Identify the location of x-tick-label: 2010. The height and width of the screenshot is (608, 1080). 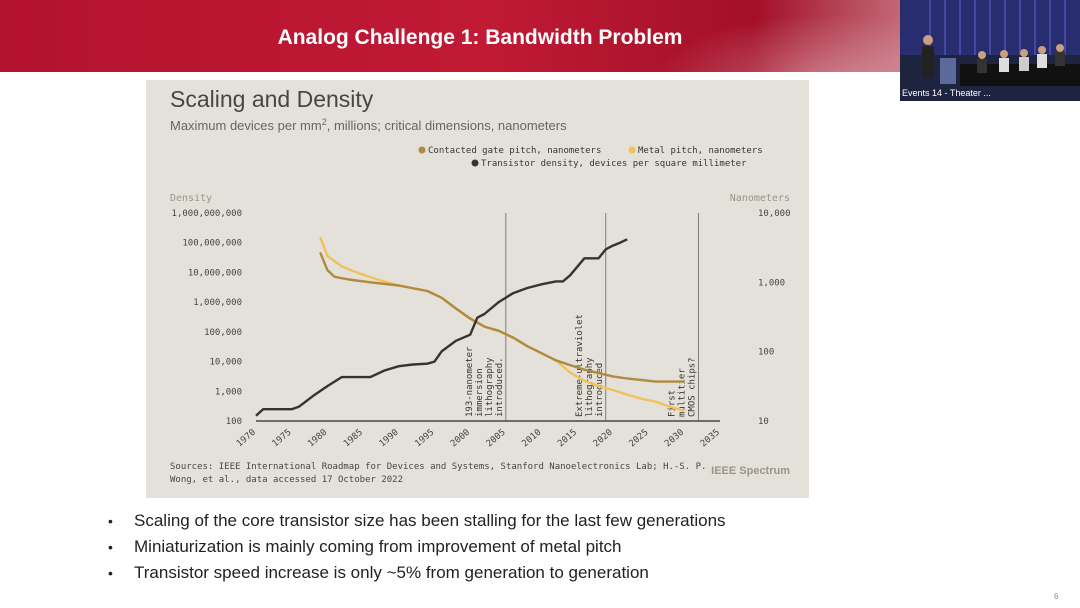
(531, 439).